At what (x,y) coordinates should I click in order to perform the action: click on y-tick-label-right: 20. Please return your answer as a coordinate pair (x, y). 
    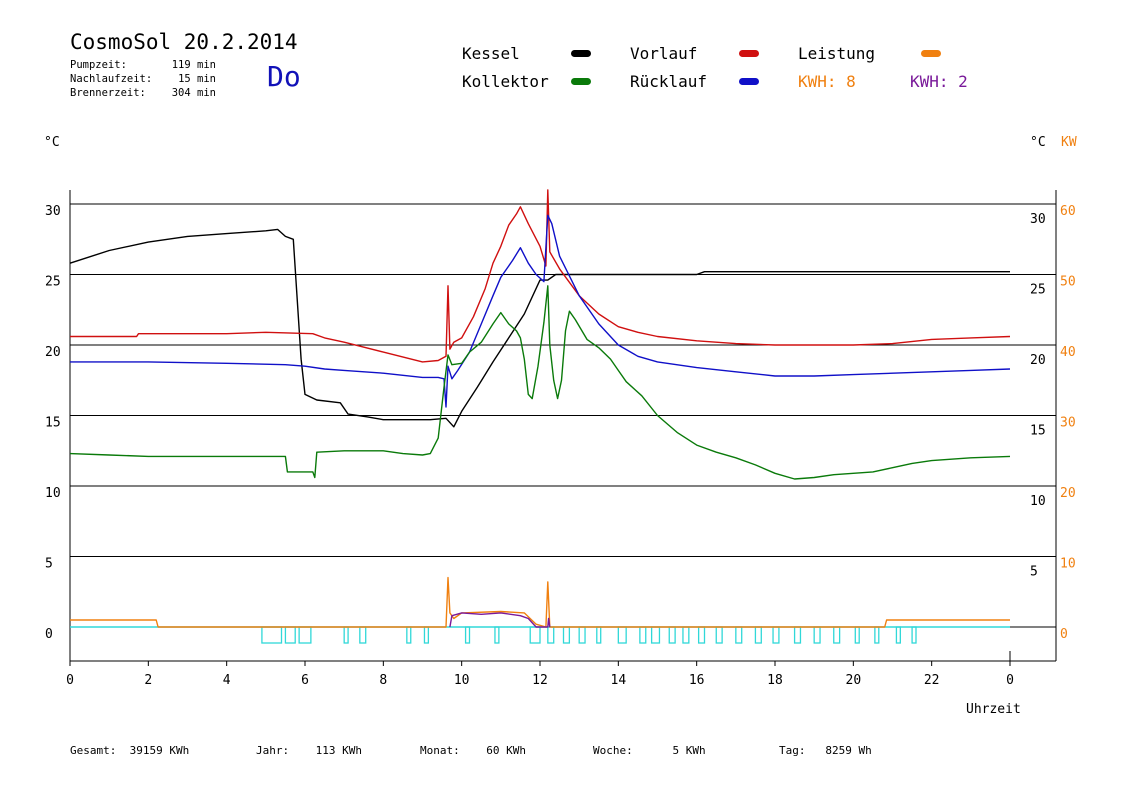
    Looking at the image, I should click on (1038, 360).